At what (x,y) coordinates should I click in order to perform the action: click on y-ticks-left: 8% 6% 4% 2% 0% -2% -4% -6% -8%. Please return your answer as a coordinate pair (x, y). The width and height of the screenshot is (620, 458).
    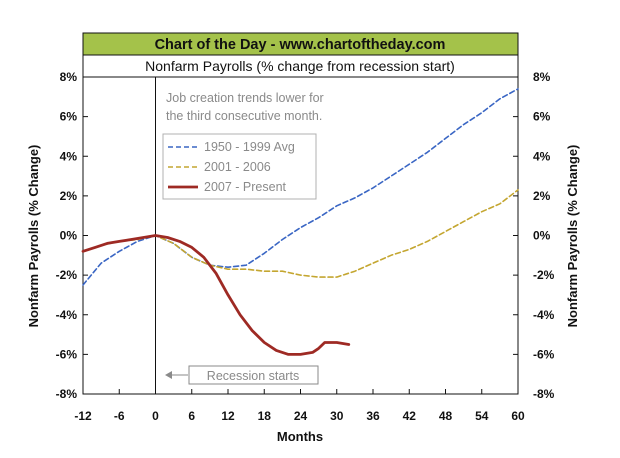
    Looking at the image, I should click on (72, 235).